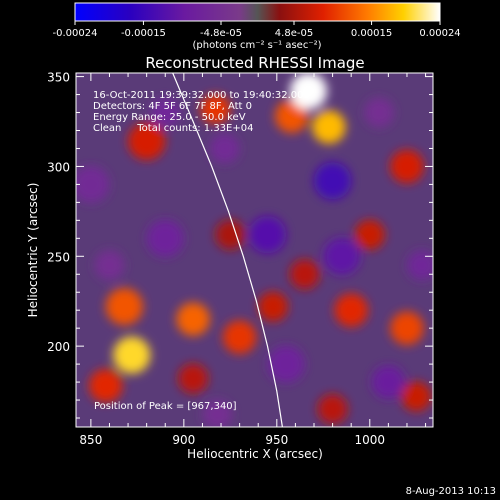 Image resolution: width=500 pixels, height=500 pixels. What do you see at coordinates (58, 257) in the screenshot?
I see `y-tick-label: 250` at bounding box center [58, 257].